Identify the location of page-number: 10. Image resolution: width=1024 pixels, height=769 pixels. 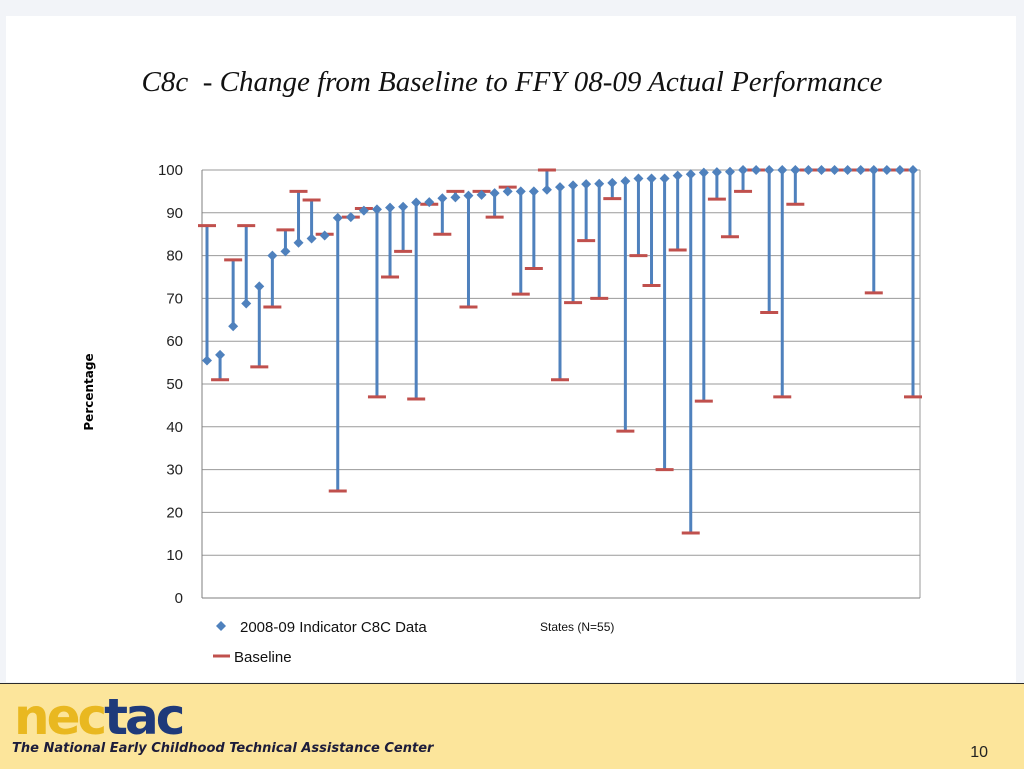
(979, 752).